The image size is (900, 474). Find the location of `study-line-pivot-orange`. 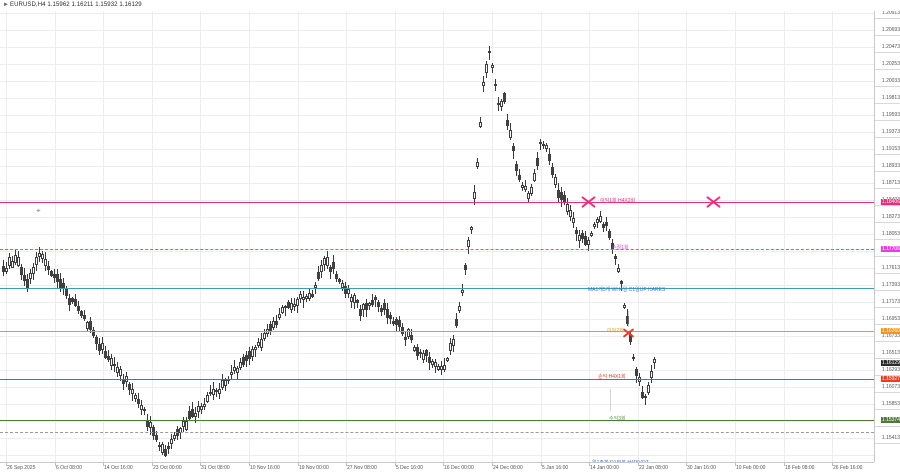

study-line-pivot-orange is located at coordinates (437, 331).